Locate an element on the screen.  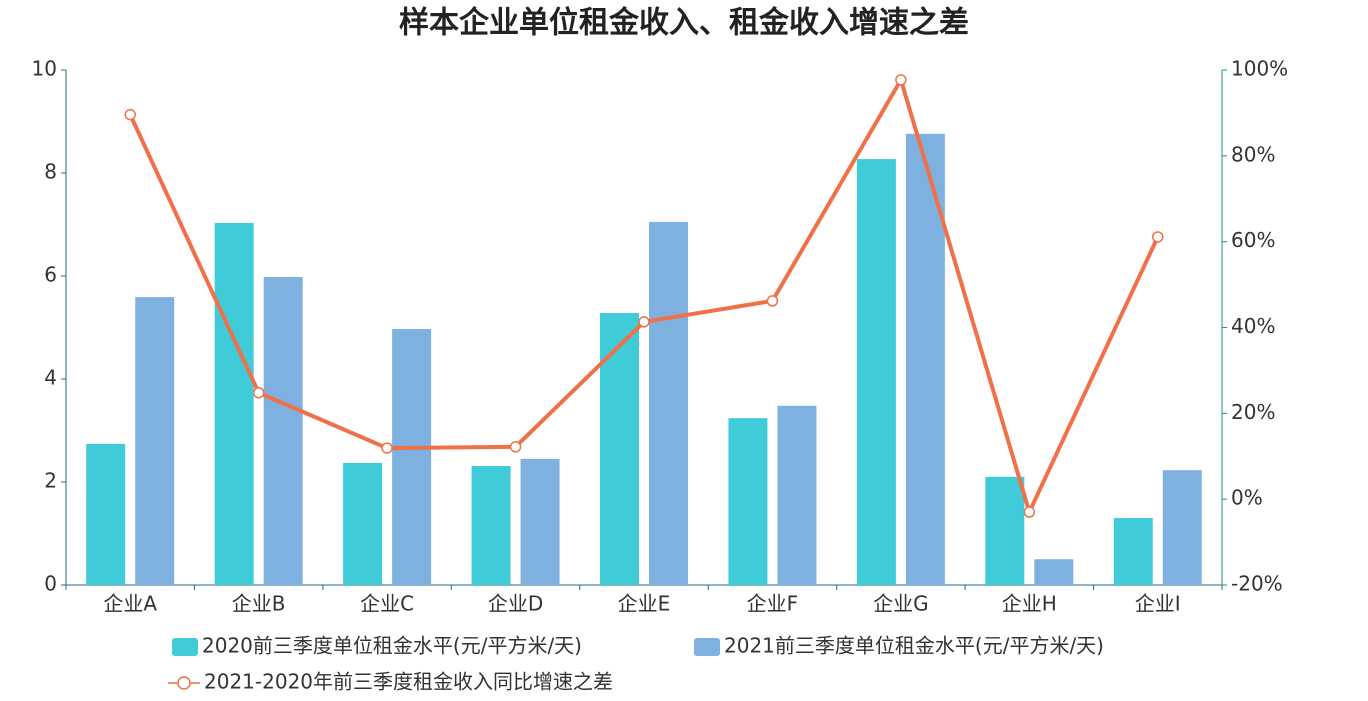
x-tick-label: 企业C is located at coordinates (387, 604).